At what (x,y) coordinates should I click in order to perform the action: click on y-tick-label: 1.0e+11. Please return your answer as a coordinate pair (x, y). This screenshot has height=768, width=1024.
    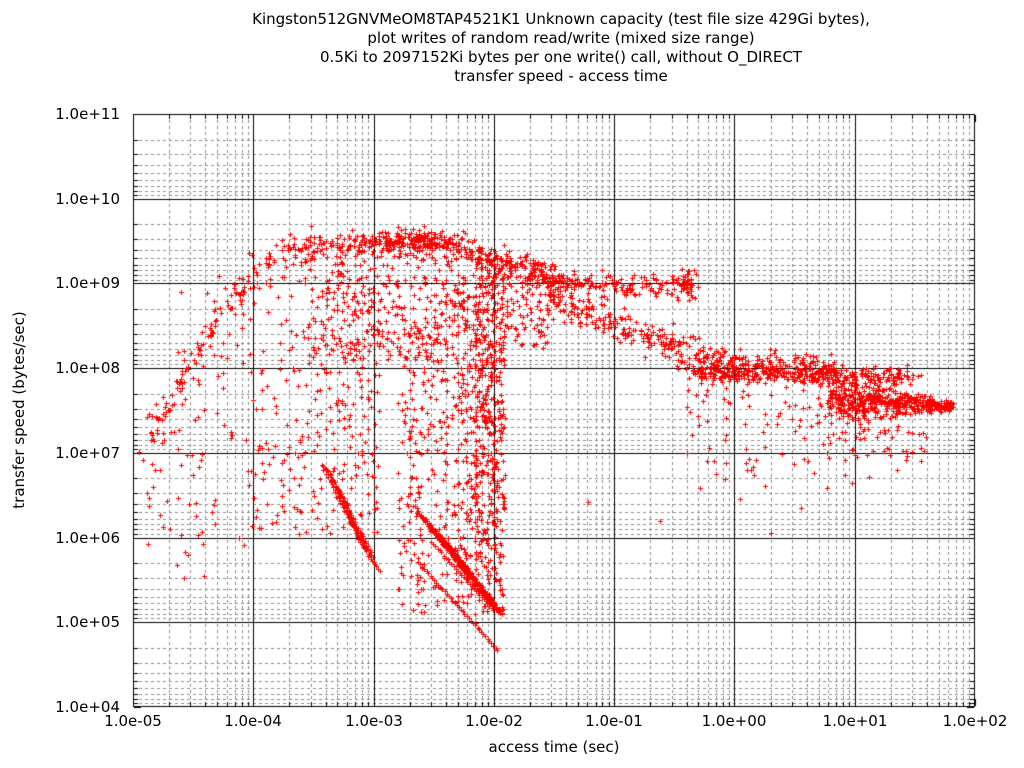
    Looking at the image, I should click on (87, 114).